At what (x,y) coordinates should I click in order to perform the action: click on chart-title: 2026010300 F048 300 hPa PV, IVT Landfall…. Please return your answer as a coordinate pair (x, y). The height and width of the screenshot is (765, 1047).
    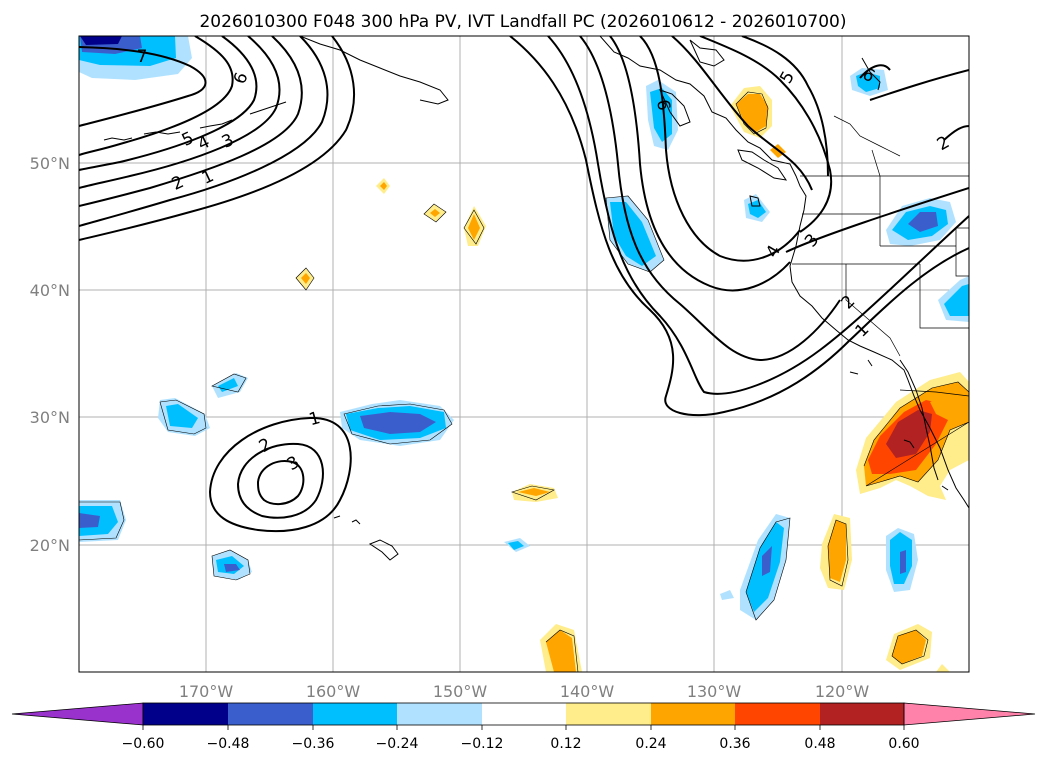
    Looking at the image, I should click on (522, 22).